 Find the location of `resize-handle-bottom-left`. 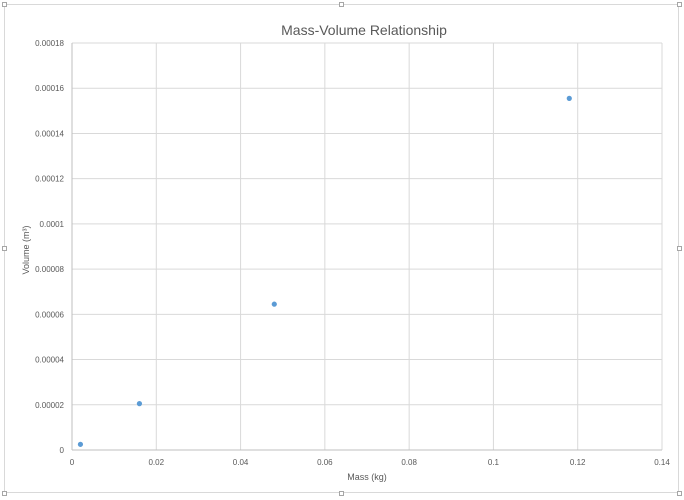

resize-handle-bottom-left is located at coordinates (4, 493).